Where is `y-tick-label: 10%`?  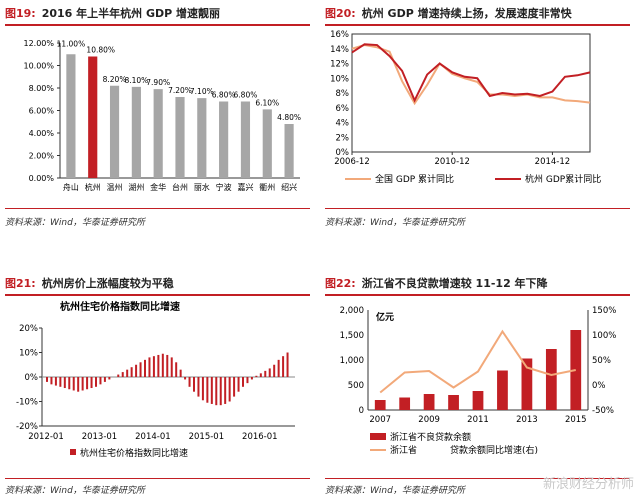
y-tick-label: 10% is located at coordinates (28, 354).